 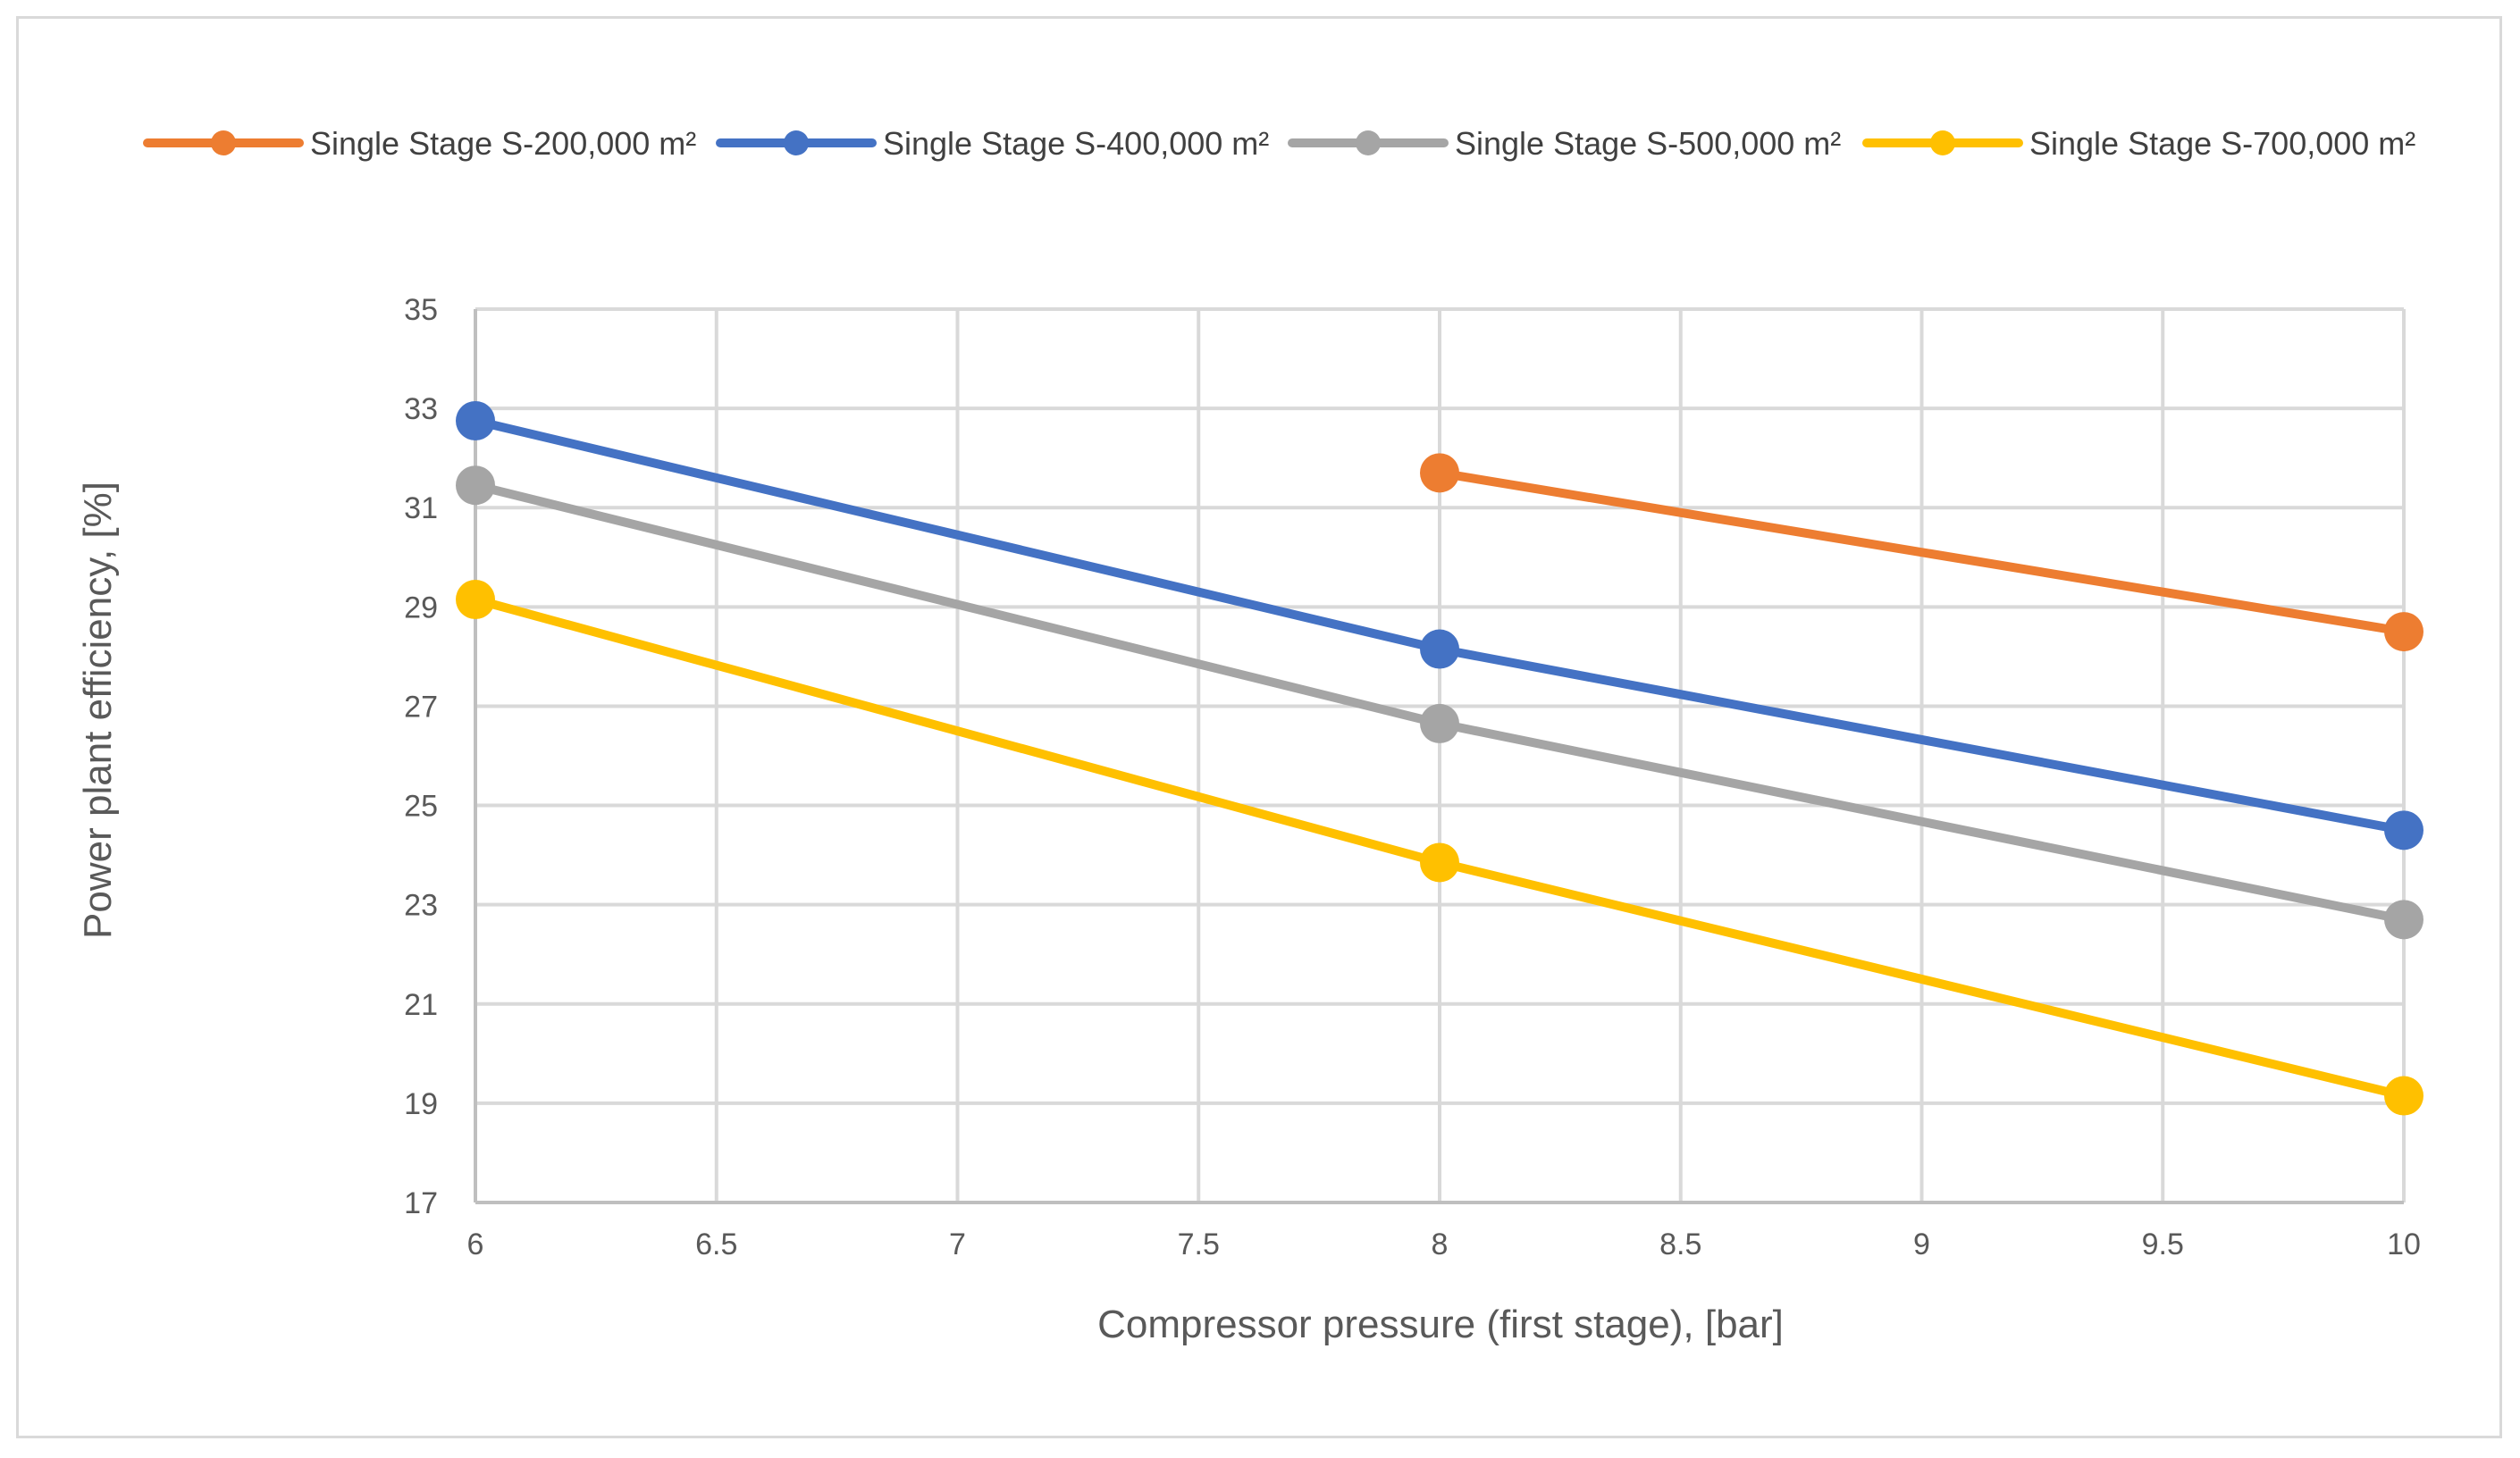 What do you see at coordinates (2404, 1244) in the screenshot?
I see `x-tick-label: 10` at bounding box center [2404, 1244].